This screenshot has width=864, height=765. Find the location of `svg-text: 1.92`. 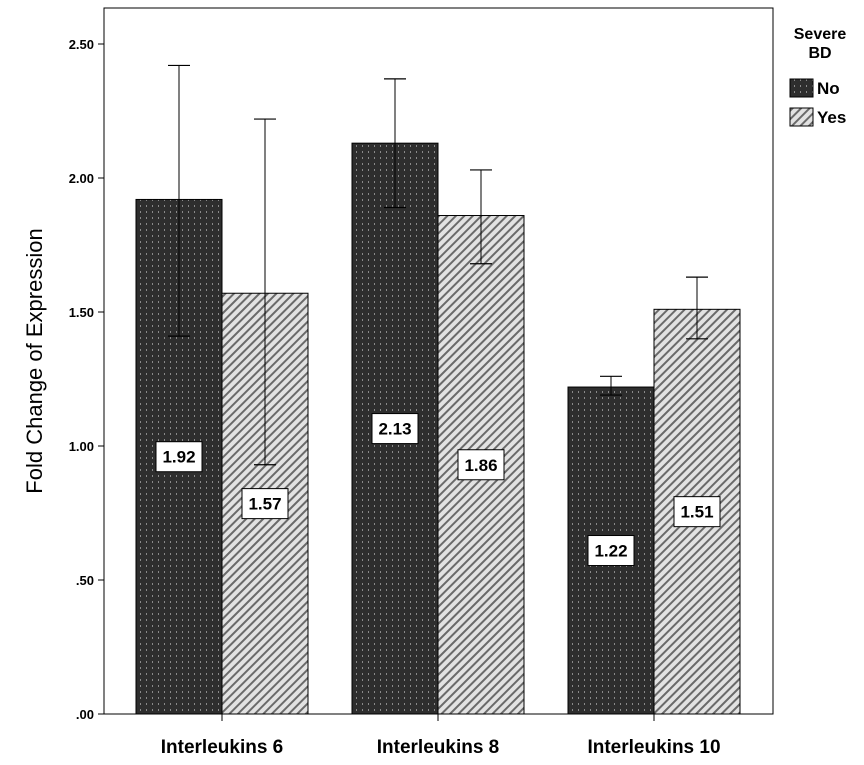

svg-text: 1.92 is located at coordinates (178, 457).